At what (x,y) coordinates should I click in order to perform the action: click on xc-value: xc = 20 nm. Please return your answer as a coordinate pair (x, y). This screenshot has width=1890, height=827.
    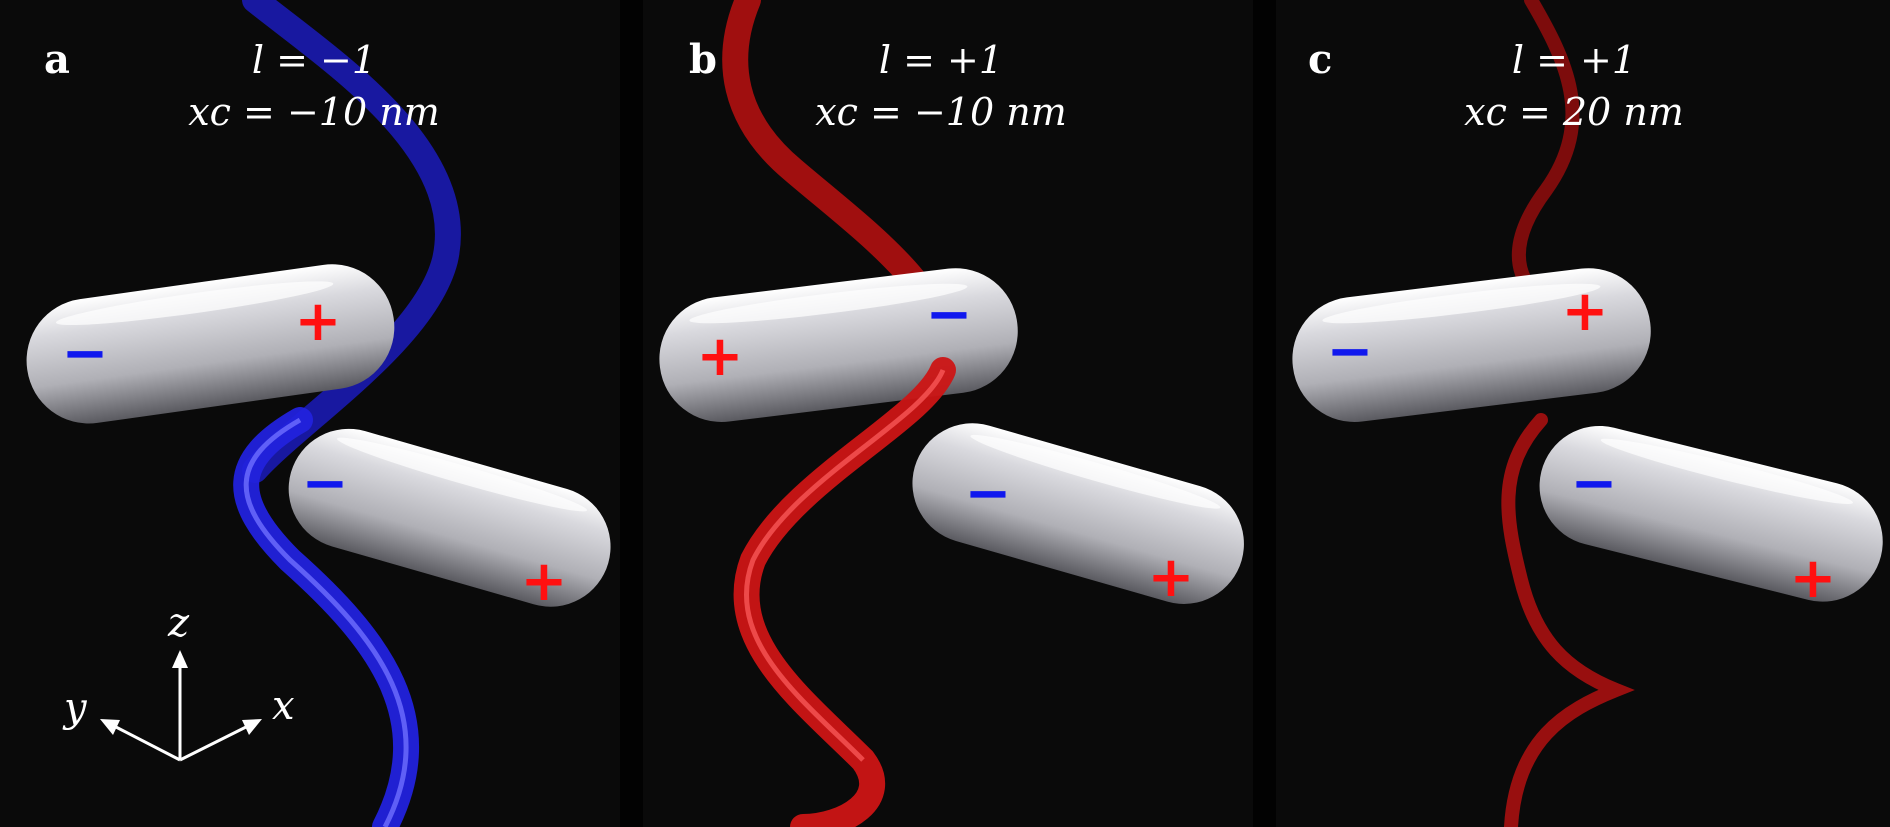
    Looking at the image, I should click on (1574, 112).